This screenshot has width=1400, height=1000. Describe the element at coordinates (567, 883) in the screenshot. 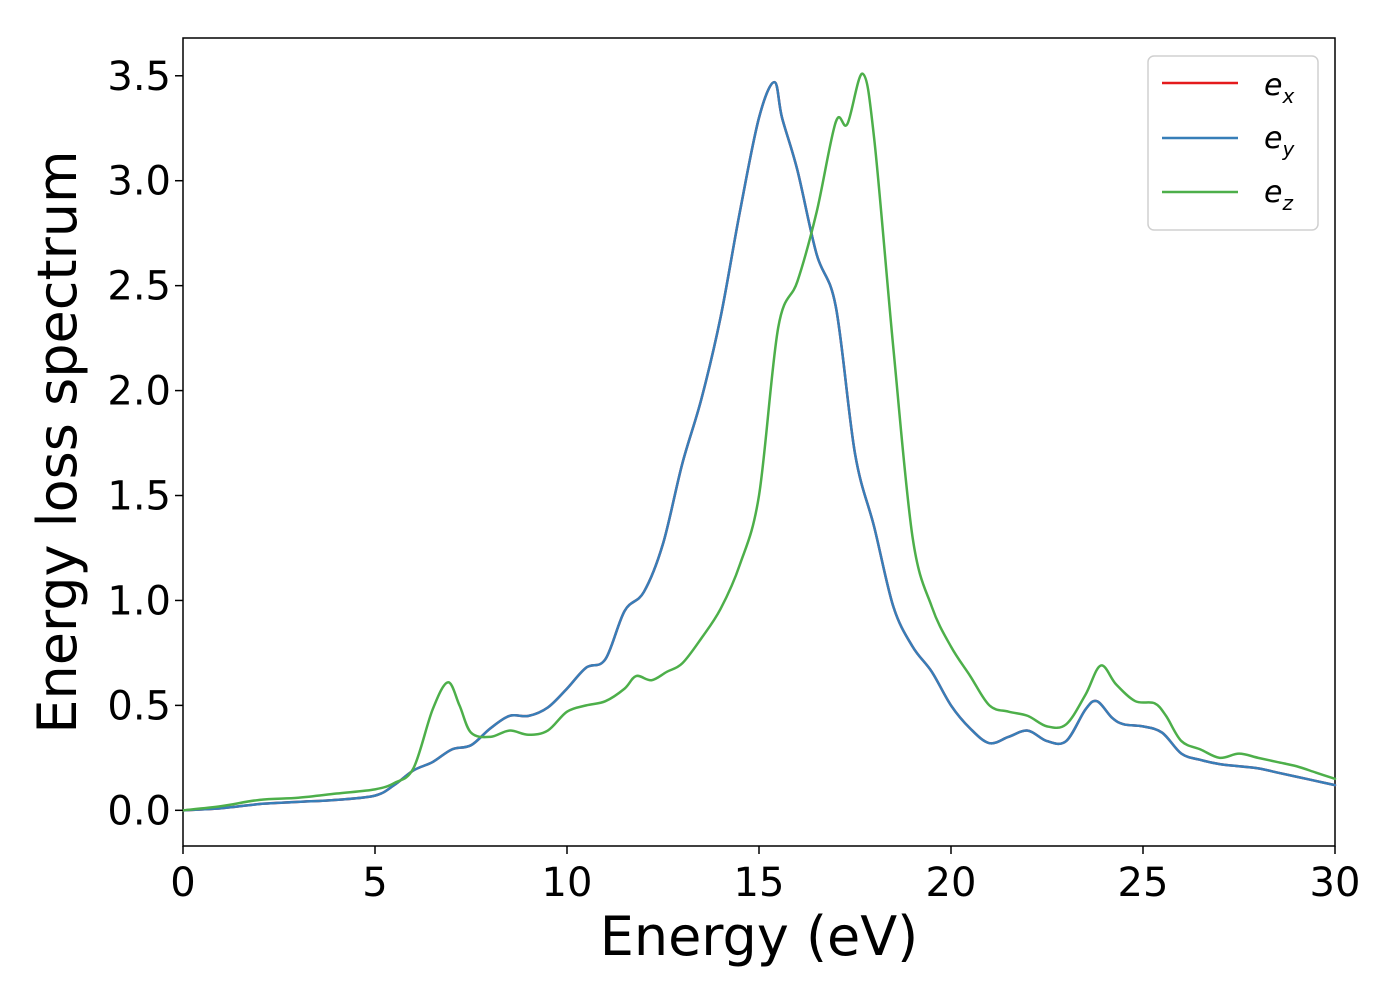

I see `x-tick-label: 10` at that location.